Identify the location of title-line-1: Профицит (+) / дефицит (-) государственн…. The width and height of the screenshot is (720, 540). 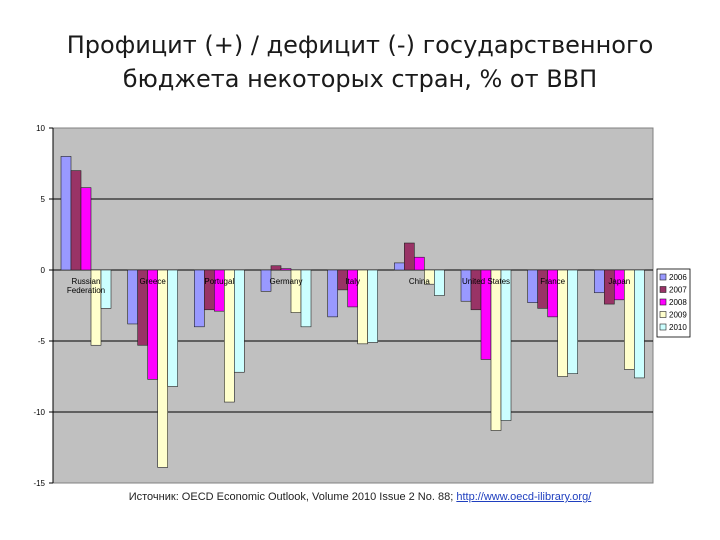
(360, 45).